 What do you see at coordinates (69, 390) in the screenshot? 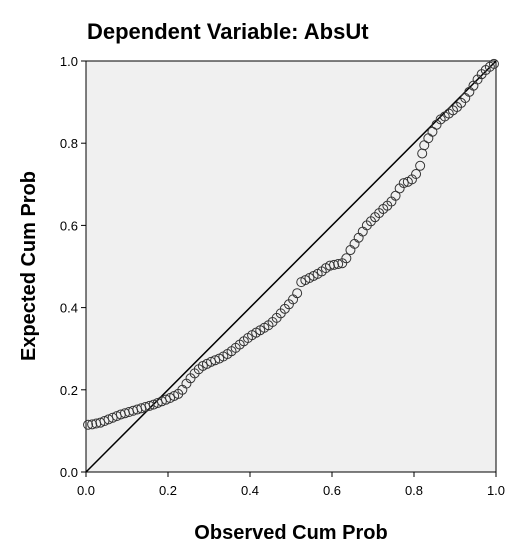
I see `y-tick-label: 0.2` at bounding box center [69, 390].